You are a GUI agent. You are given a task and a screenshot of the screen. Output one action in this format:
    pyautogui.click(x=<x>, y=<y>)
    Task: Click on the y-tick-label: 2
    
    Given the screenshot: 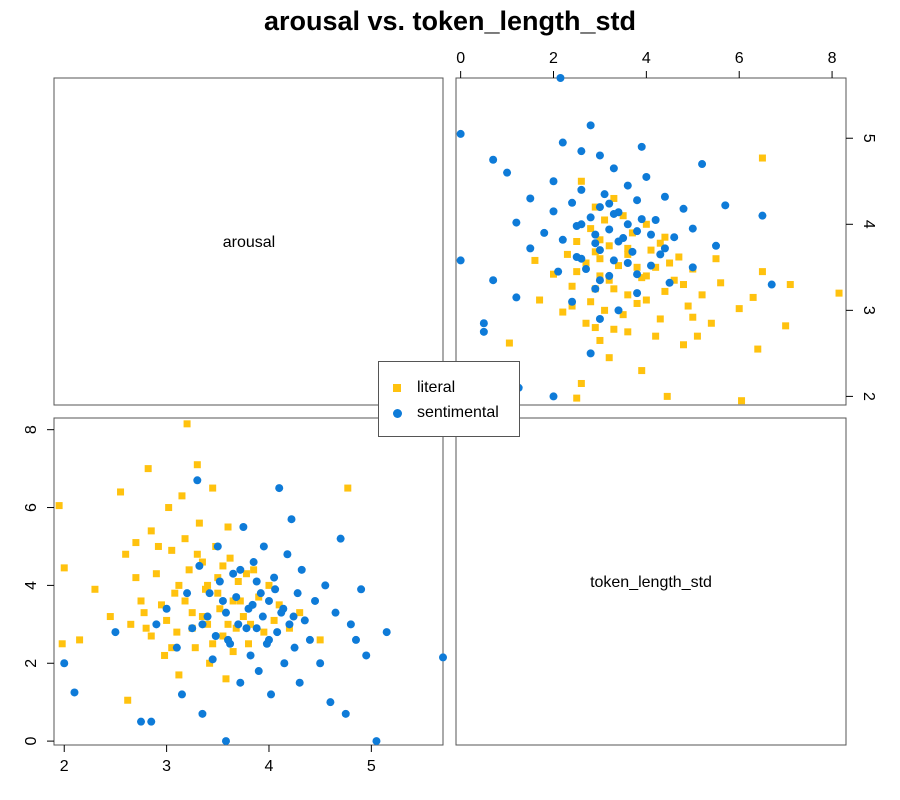 What is the action you would take?
    pyautogui.click(x=31, y=663)
    